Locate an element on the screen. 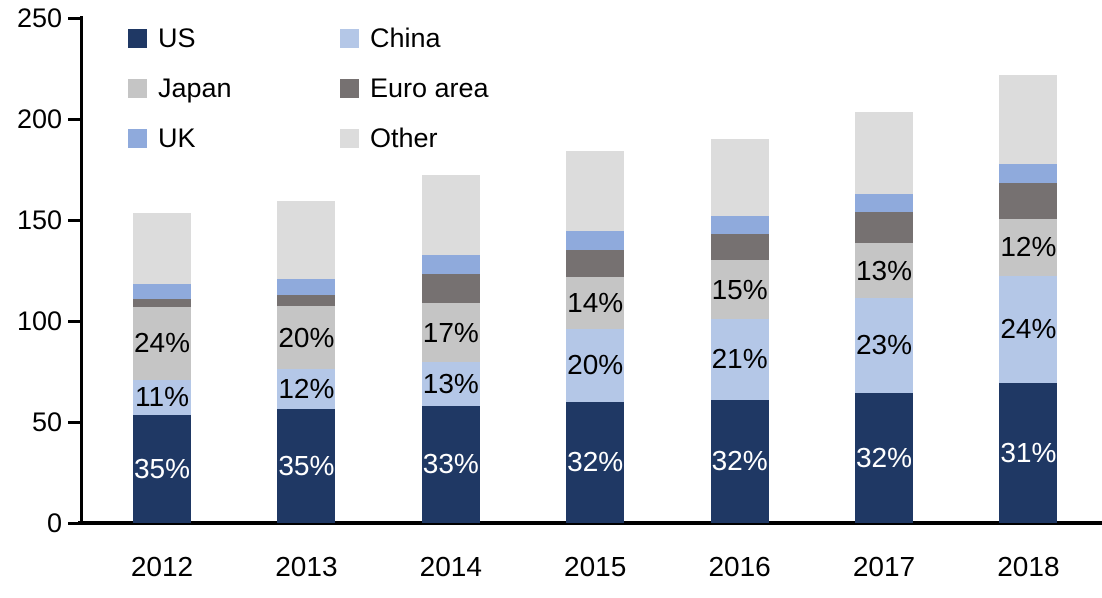 The height and width of the screenshot is (598, 1102). segment-label-us-2018: 31% is located at coordinates (1028, 452).